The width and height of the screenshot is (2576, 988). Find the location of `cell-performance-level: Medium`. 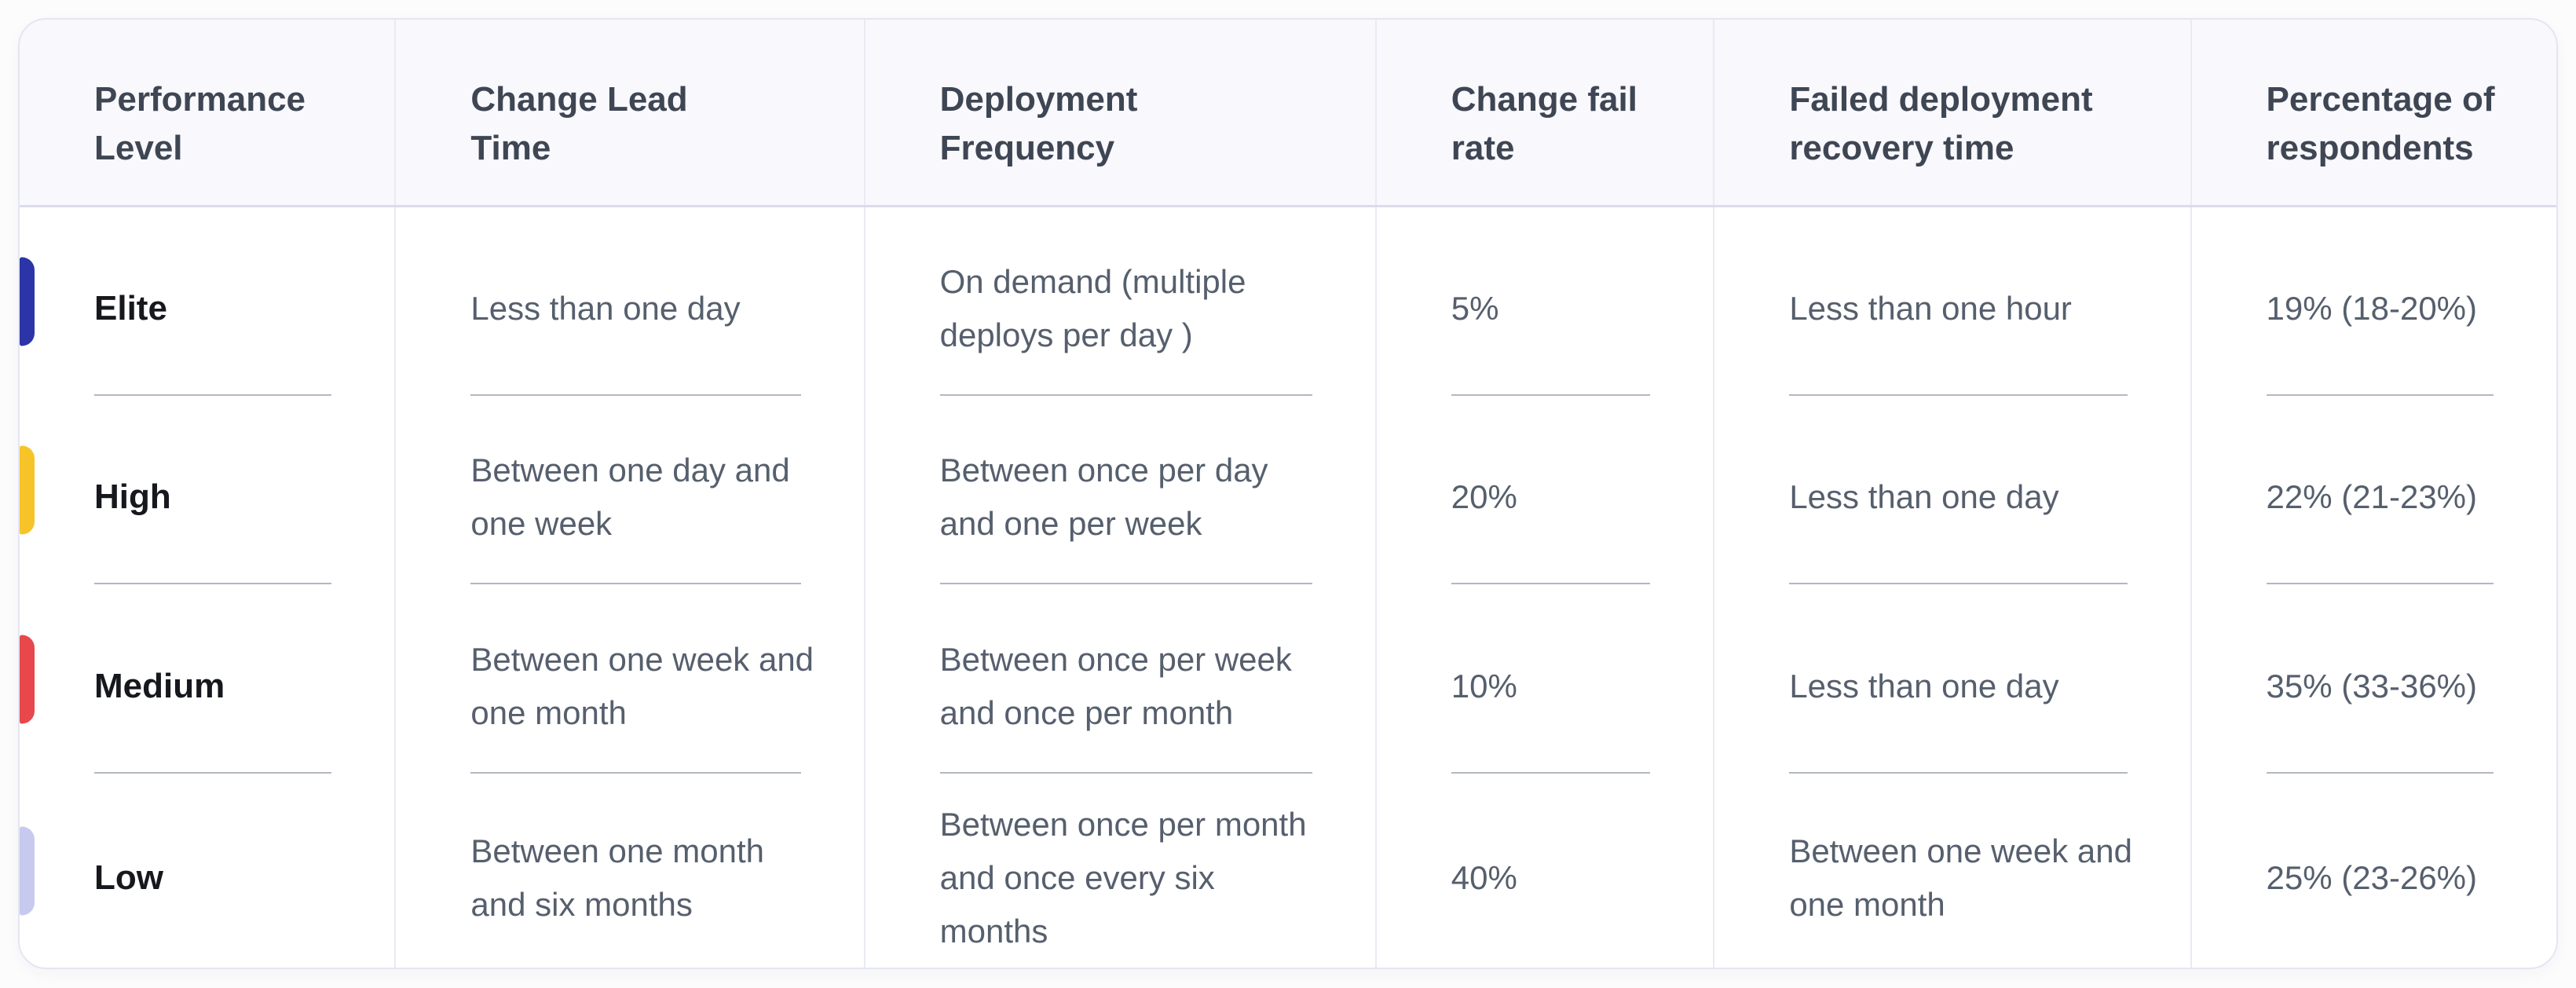

cell-performance-level: Medium is located at coordinates (207, 679).